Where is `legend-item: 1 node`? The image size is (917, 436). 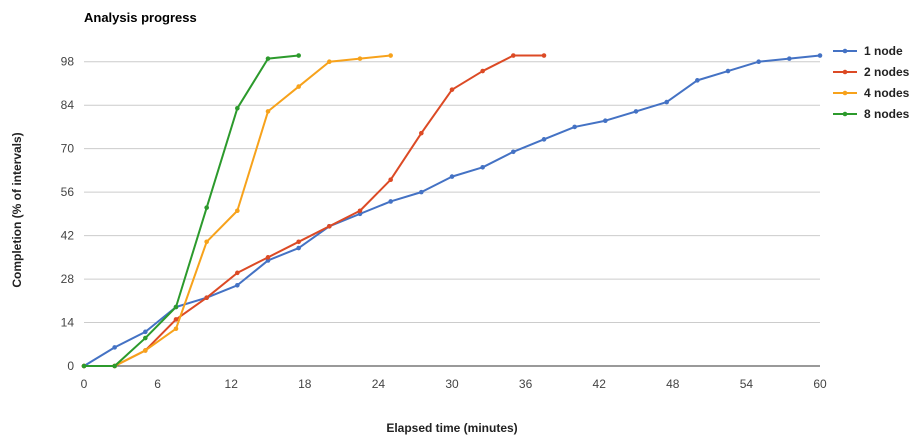 legend-item: 1 node is located at coordinates (868, 51).